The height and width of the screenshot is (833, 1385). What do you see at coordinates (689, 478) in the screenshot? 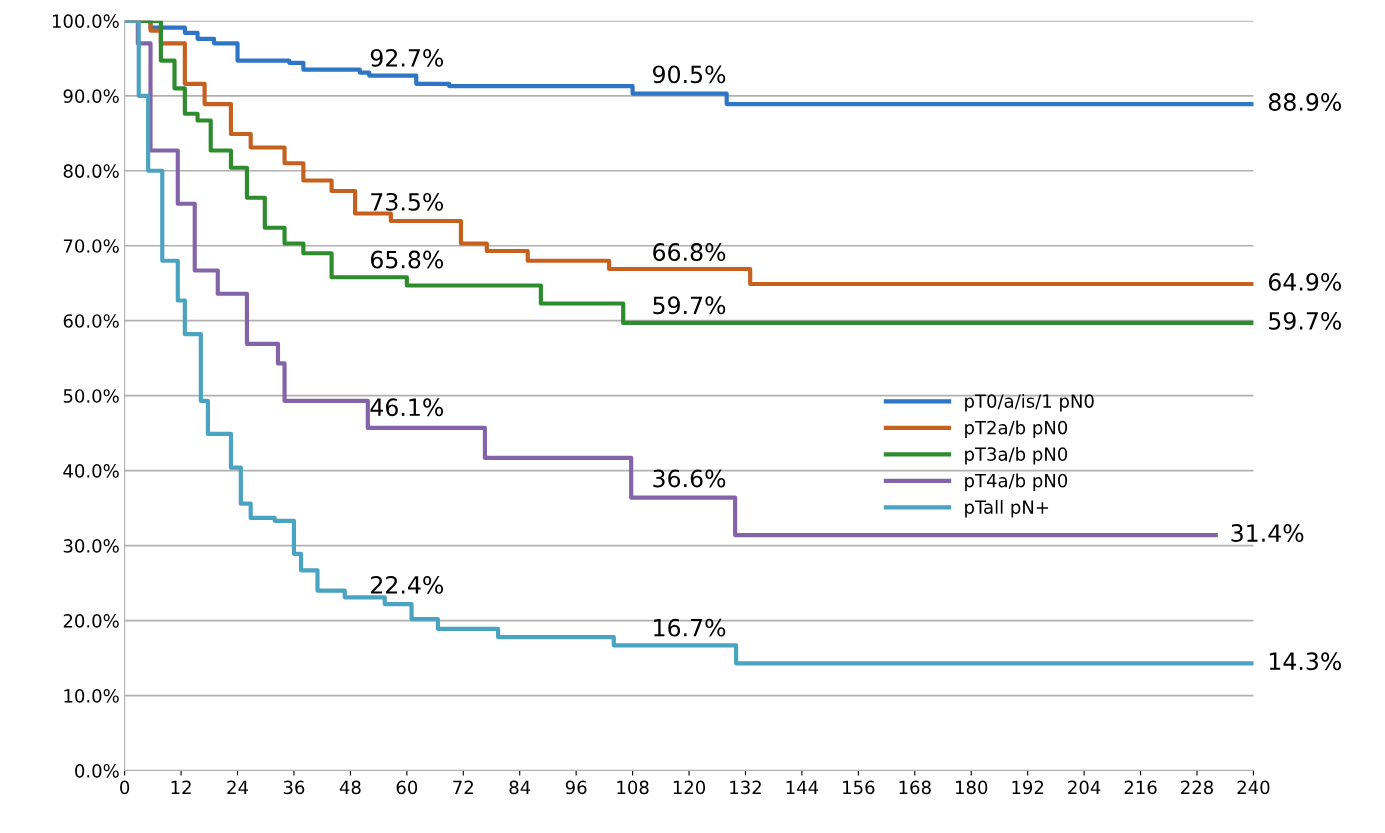
I see `annotation: 36.6%` at bounding box center [689, 478].